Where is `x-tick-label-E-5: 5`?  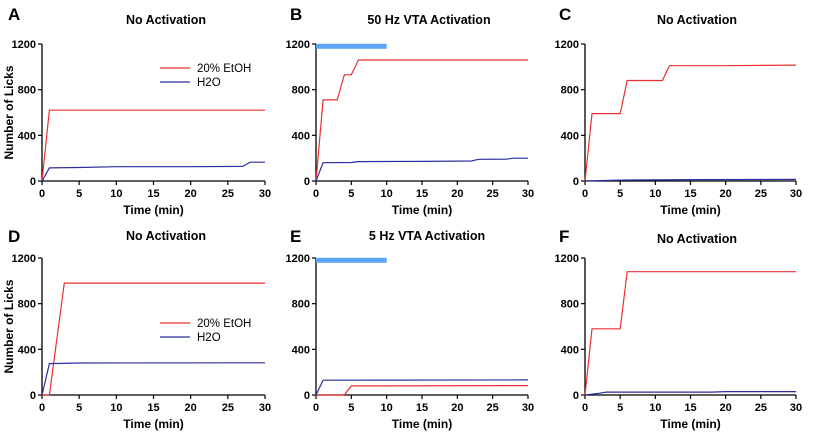
x-tick-label-E-5: 5 is located at coordinates (351, 408).